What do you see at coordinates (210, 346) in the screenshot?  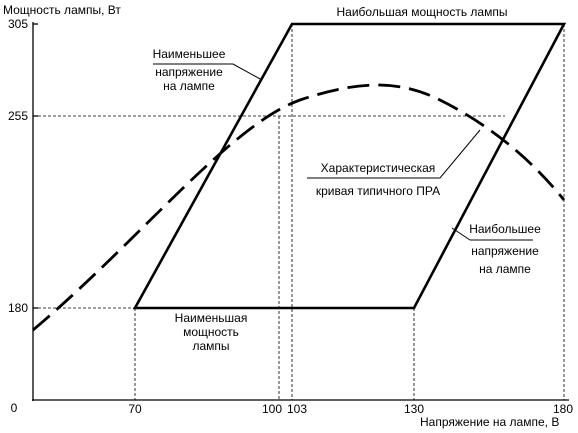 I see `label-min-power-line3: лампы` at bounding box center [210, 346].